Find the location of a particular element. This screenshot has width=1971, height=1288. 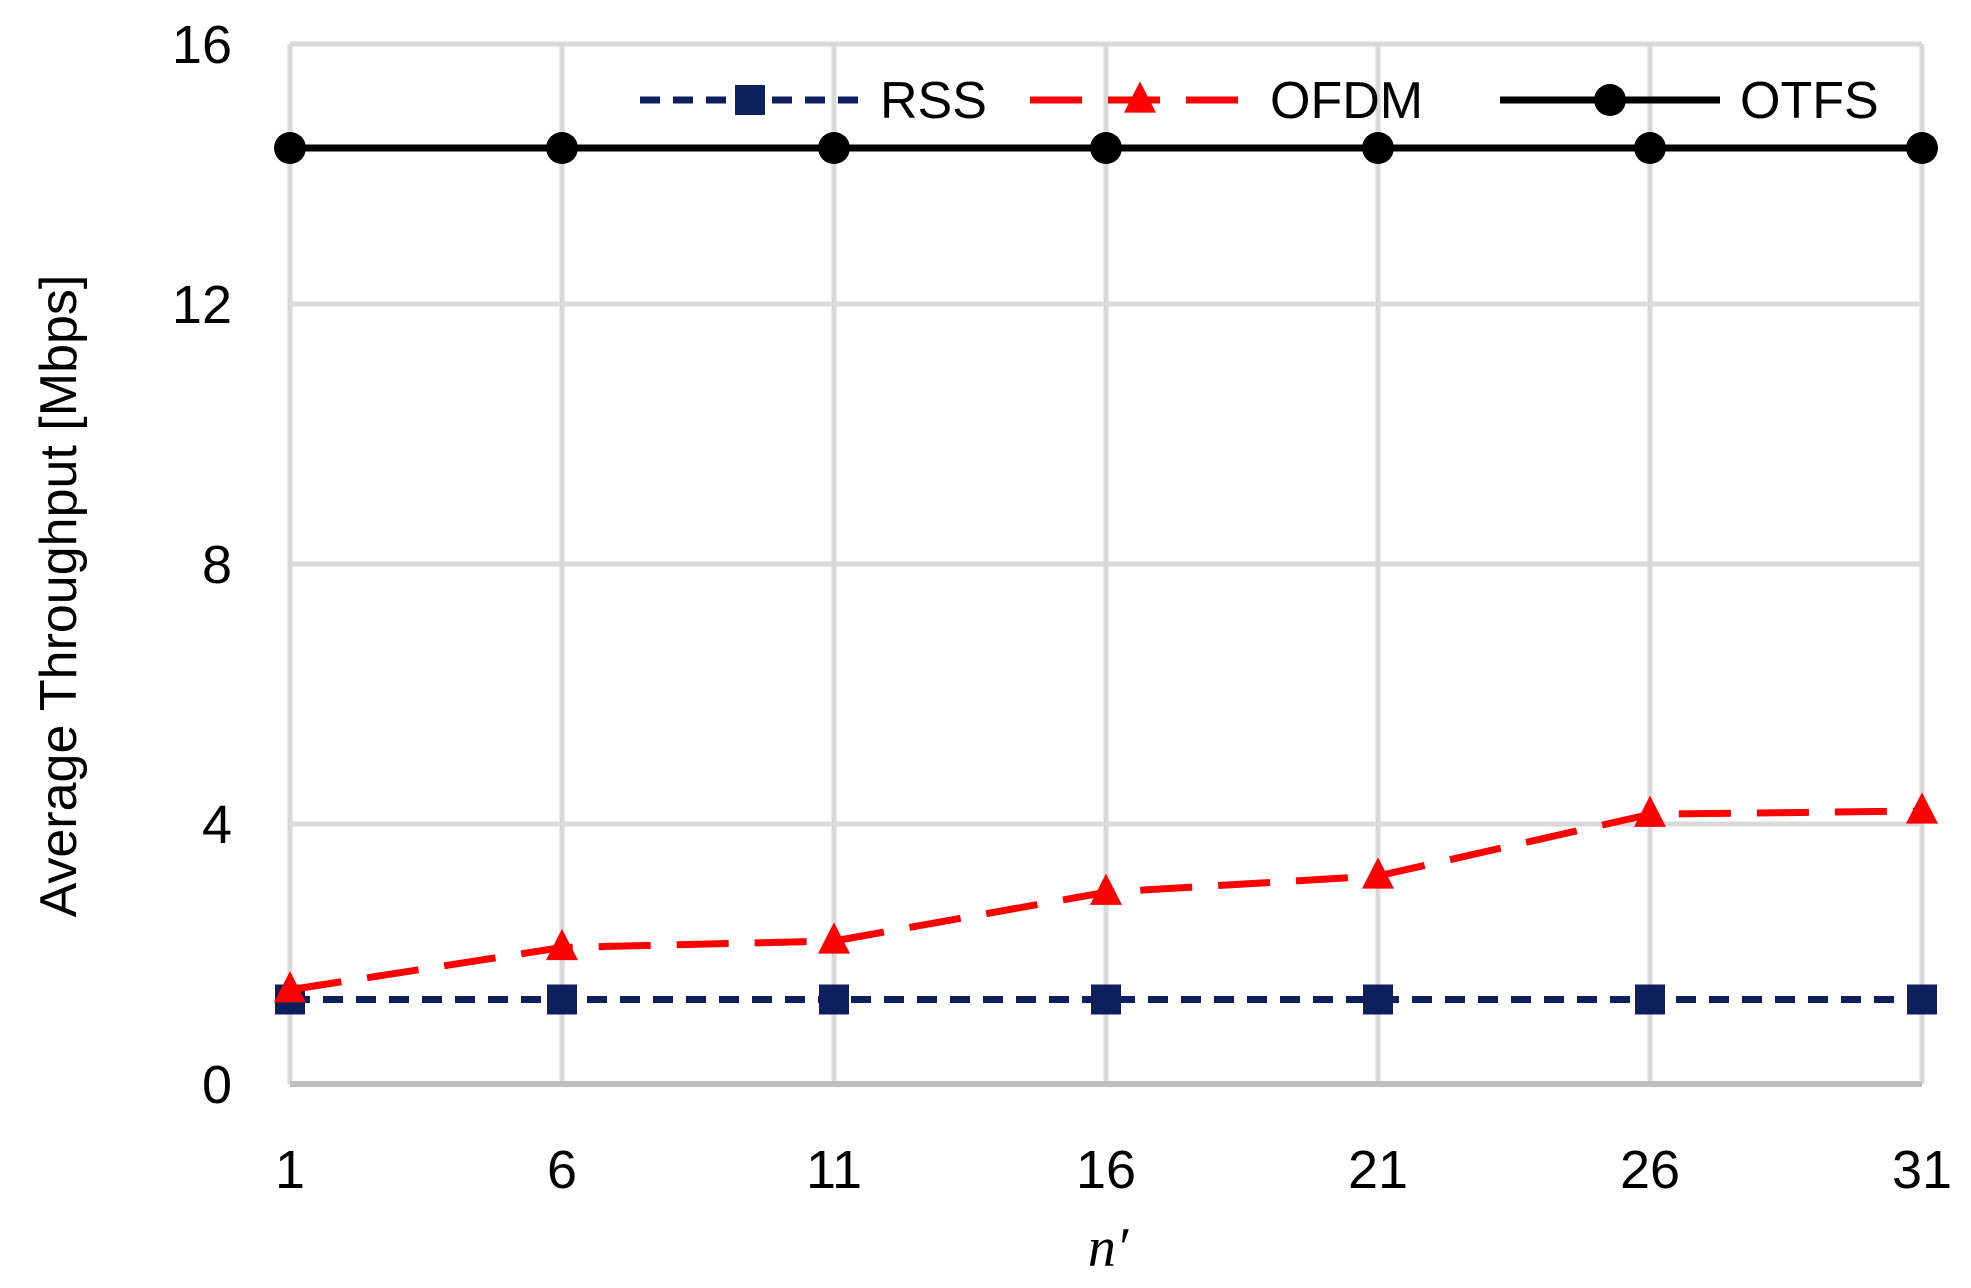

x-tick-label-4: 21 is located at coordinates (1378, 1170).